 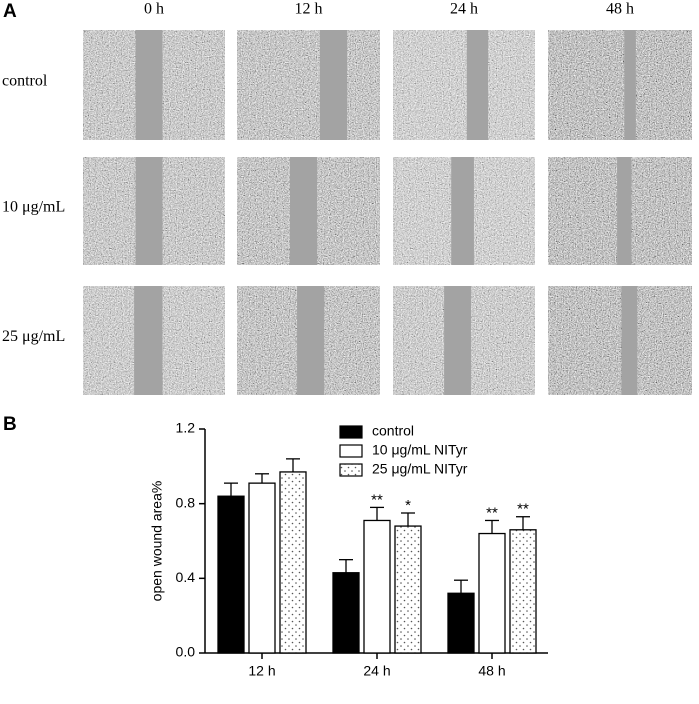 What do you see at coordinates (25, 81) in the screenshot?
I see `row-label: control` at bounding box center [25, 81].